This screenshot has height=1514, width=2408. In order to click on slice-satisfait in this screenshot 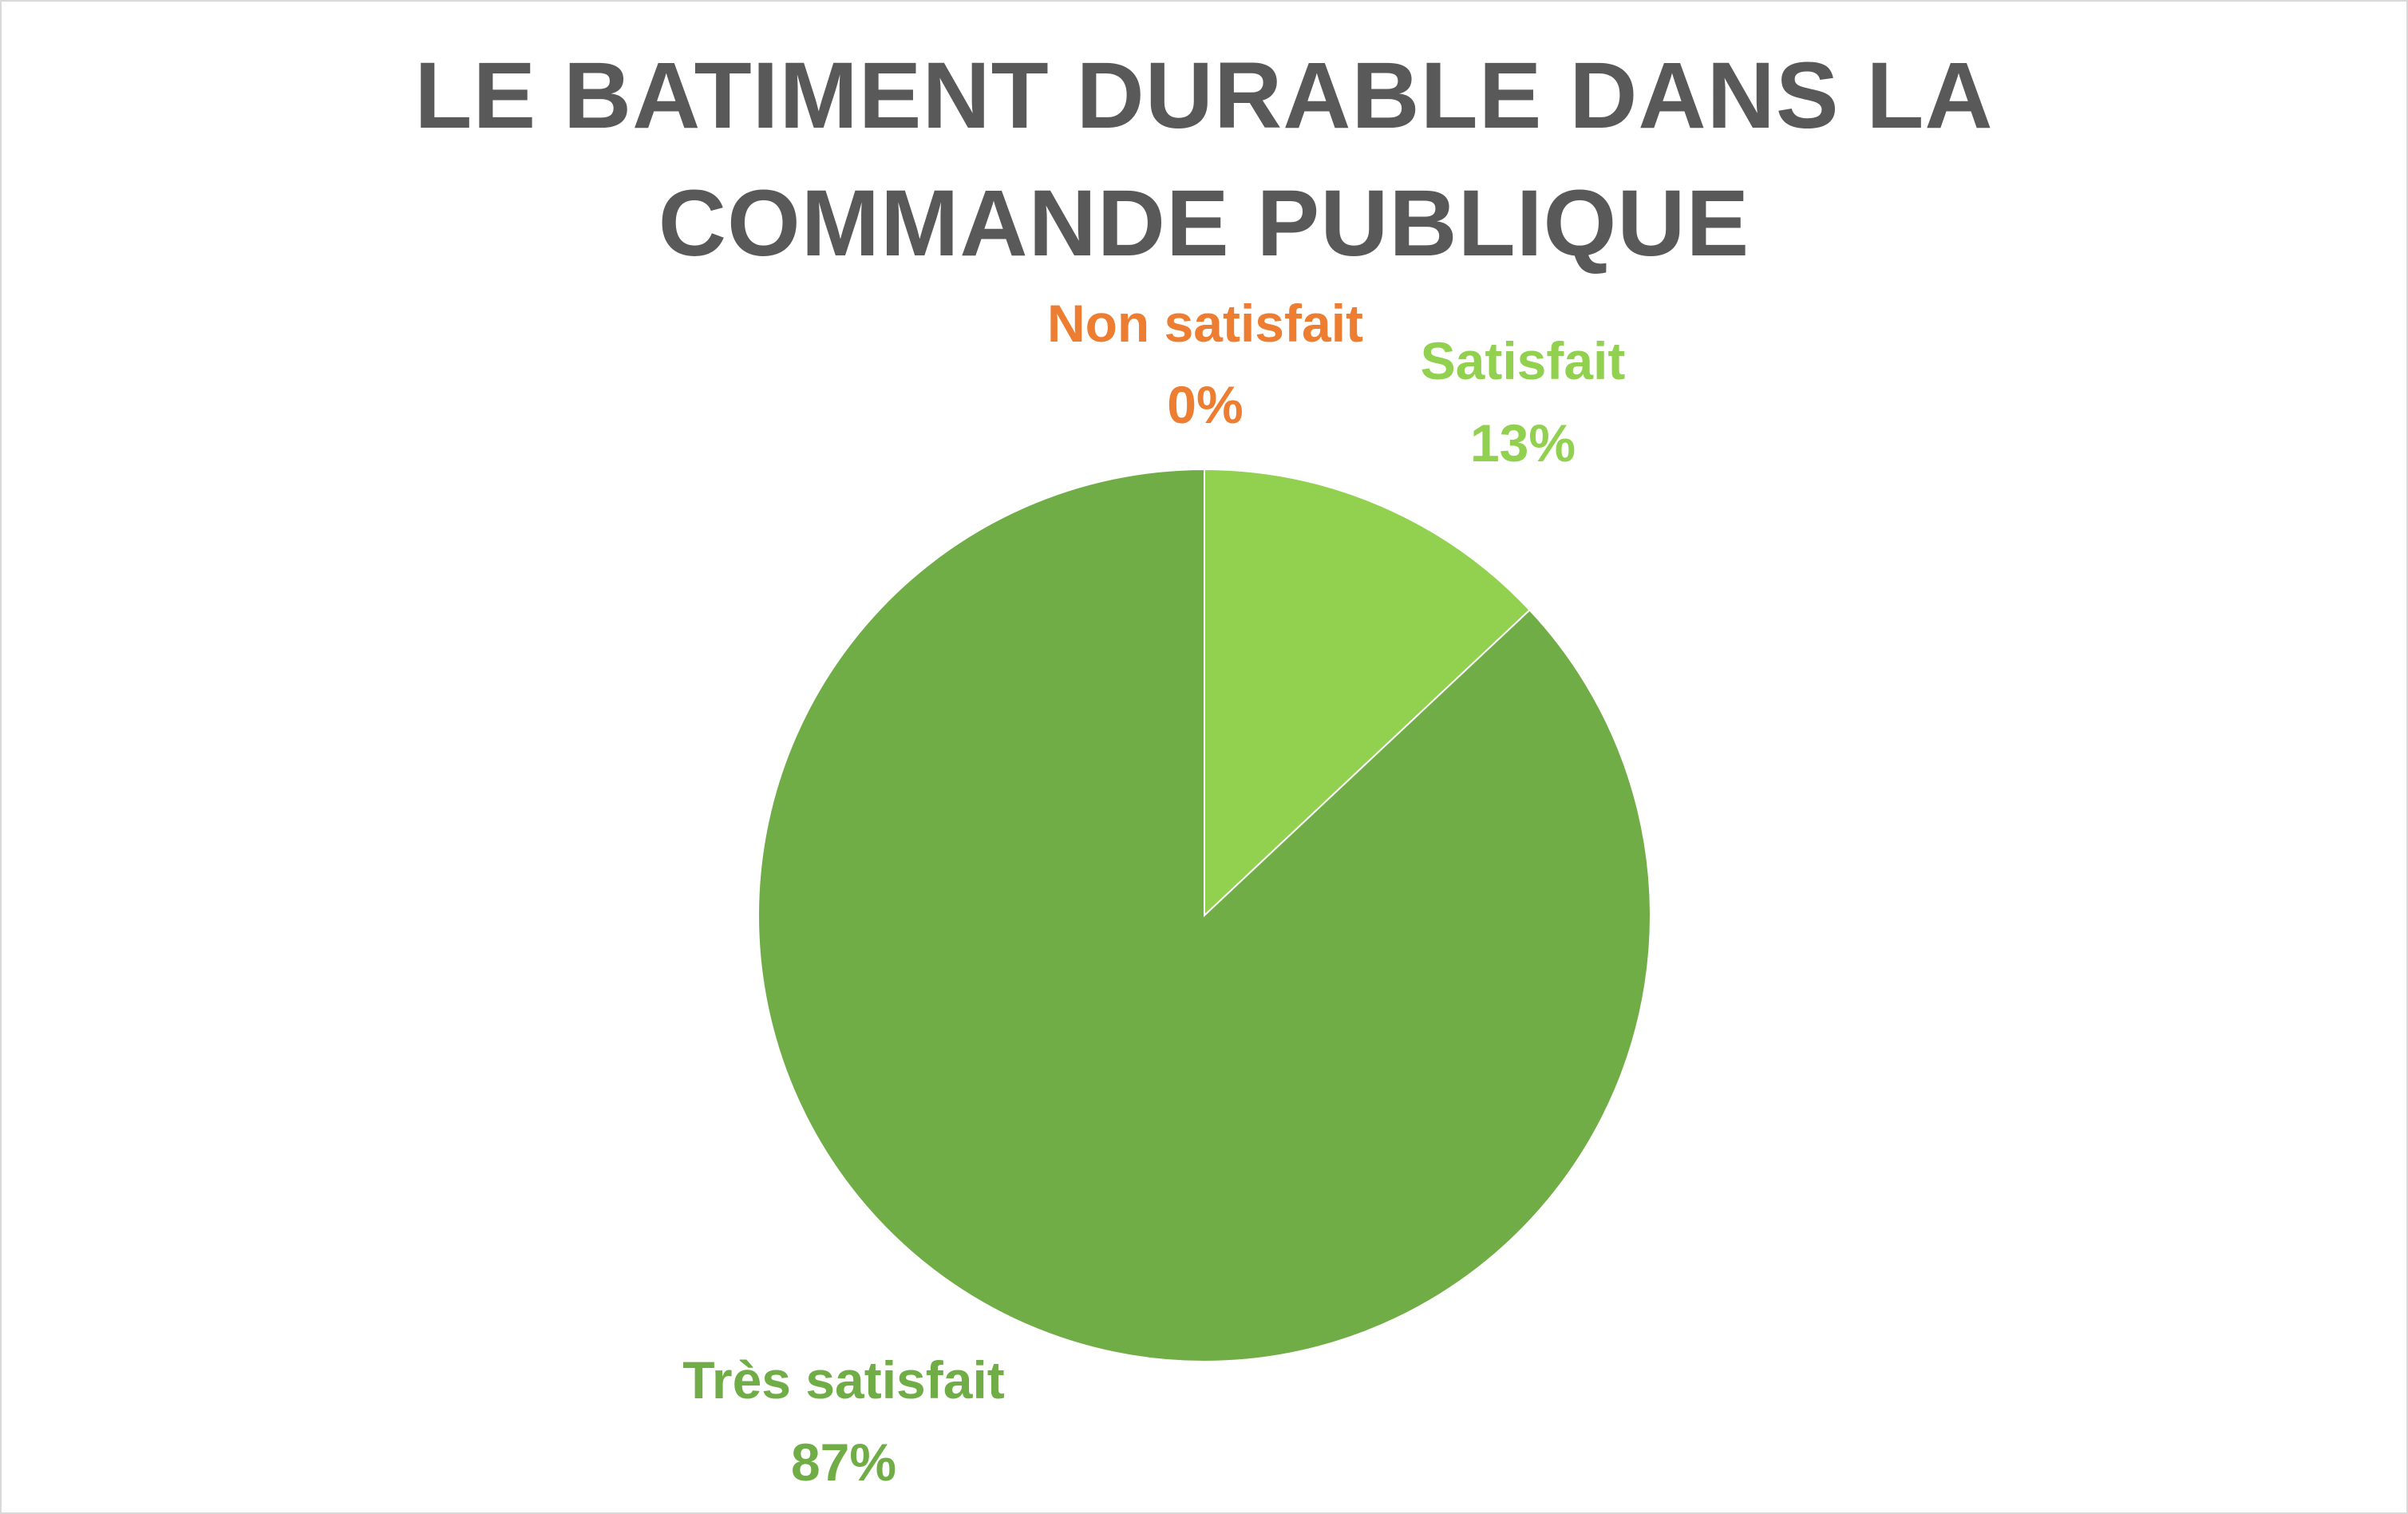, I will do `click(1367, 693)`.